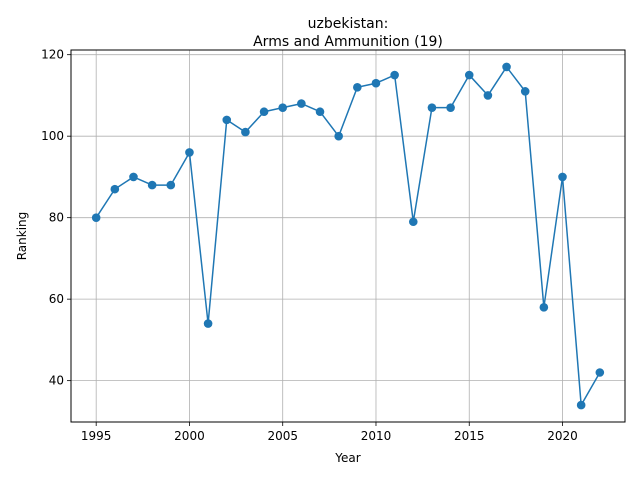  I want to click on x-tick-label: 2020, so click(562, 436).